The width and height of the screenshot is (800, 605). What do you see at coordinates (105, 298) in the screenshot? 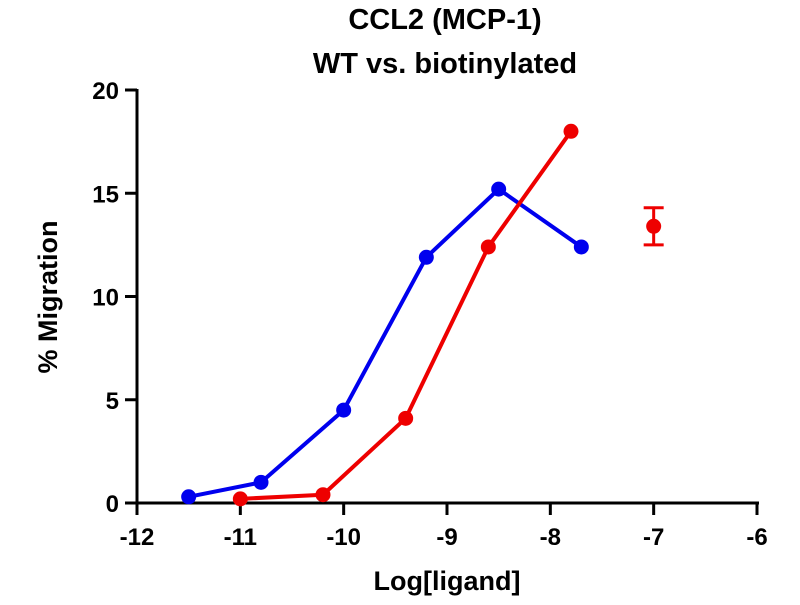
I see `y-tick-label: 10` at bounding box center [105, 298].